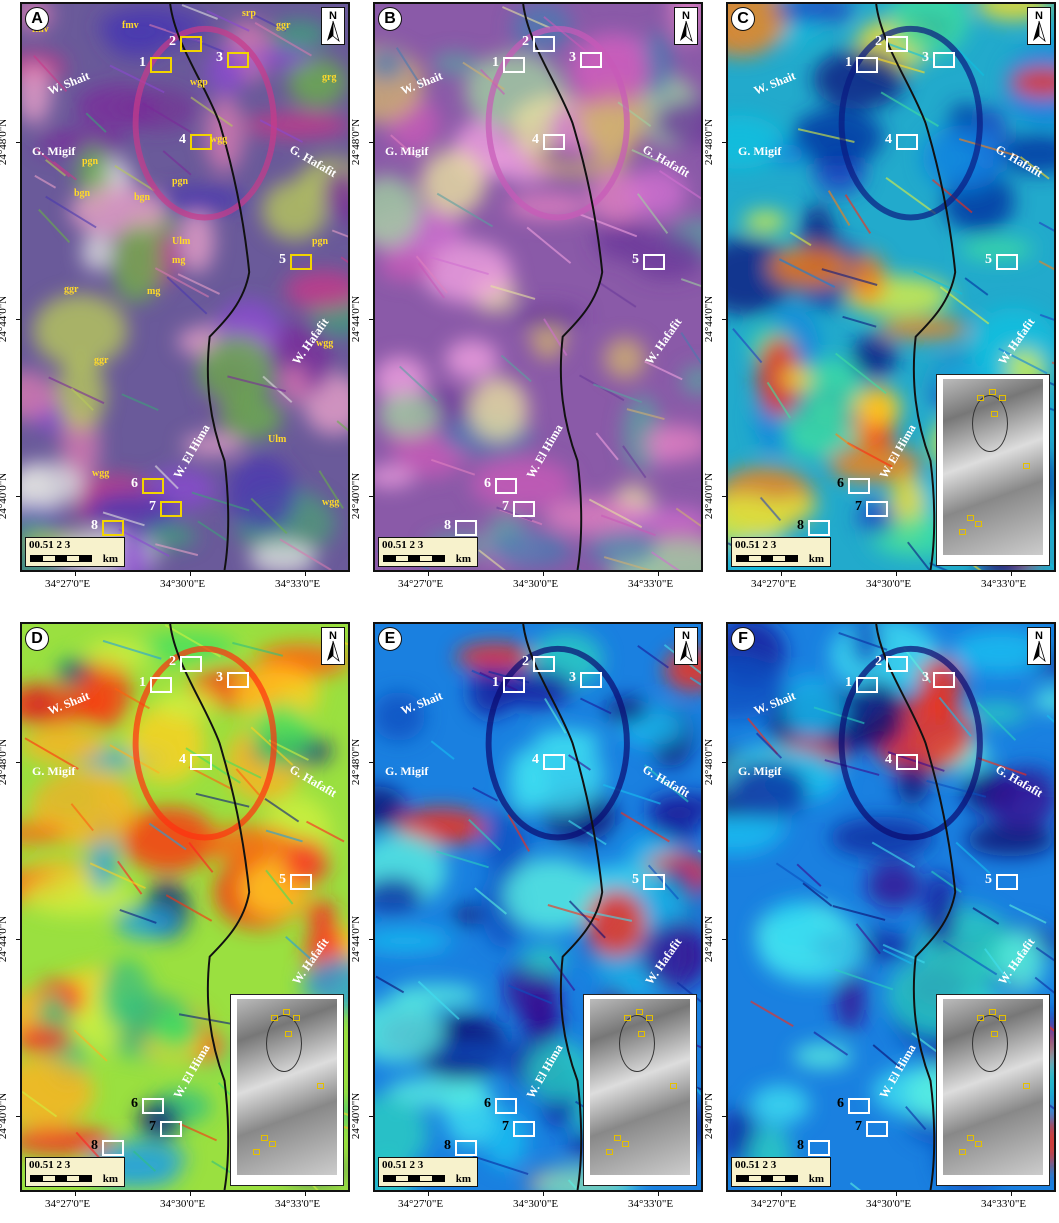 Image resolution: width=1059 pixels, height=1223 pixels. What do you see at coordinates (142, 62) in the screenshot?
I see `site-number: 1` at bounding box center [142, 62].